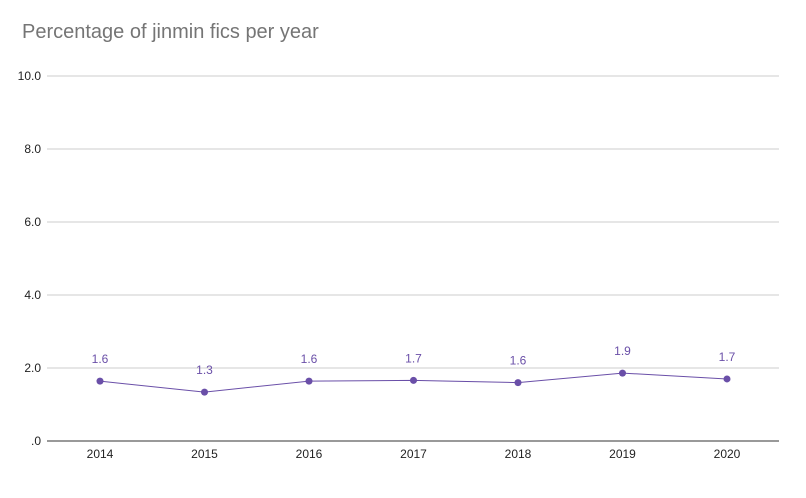  I want to click on y-tick-label: .0, so click(36, 441).